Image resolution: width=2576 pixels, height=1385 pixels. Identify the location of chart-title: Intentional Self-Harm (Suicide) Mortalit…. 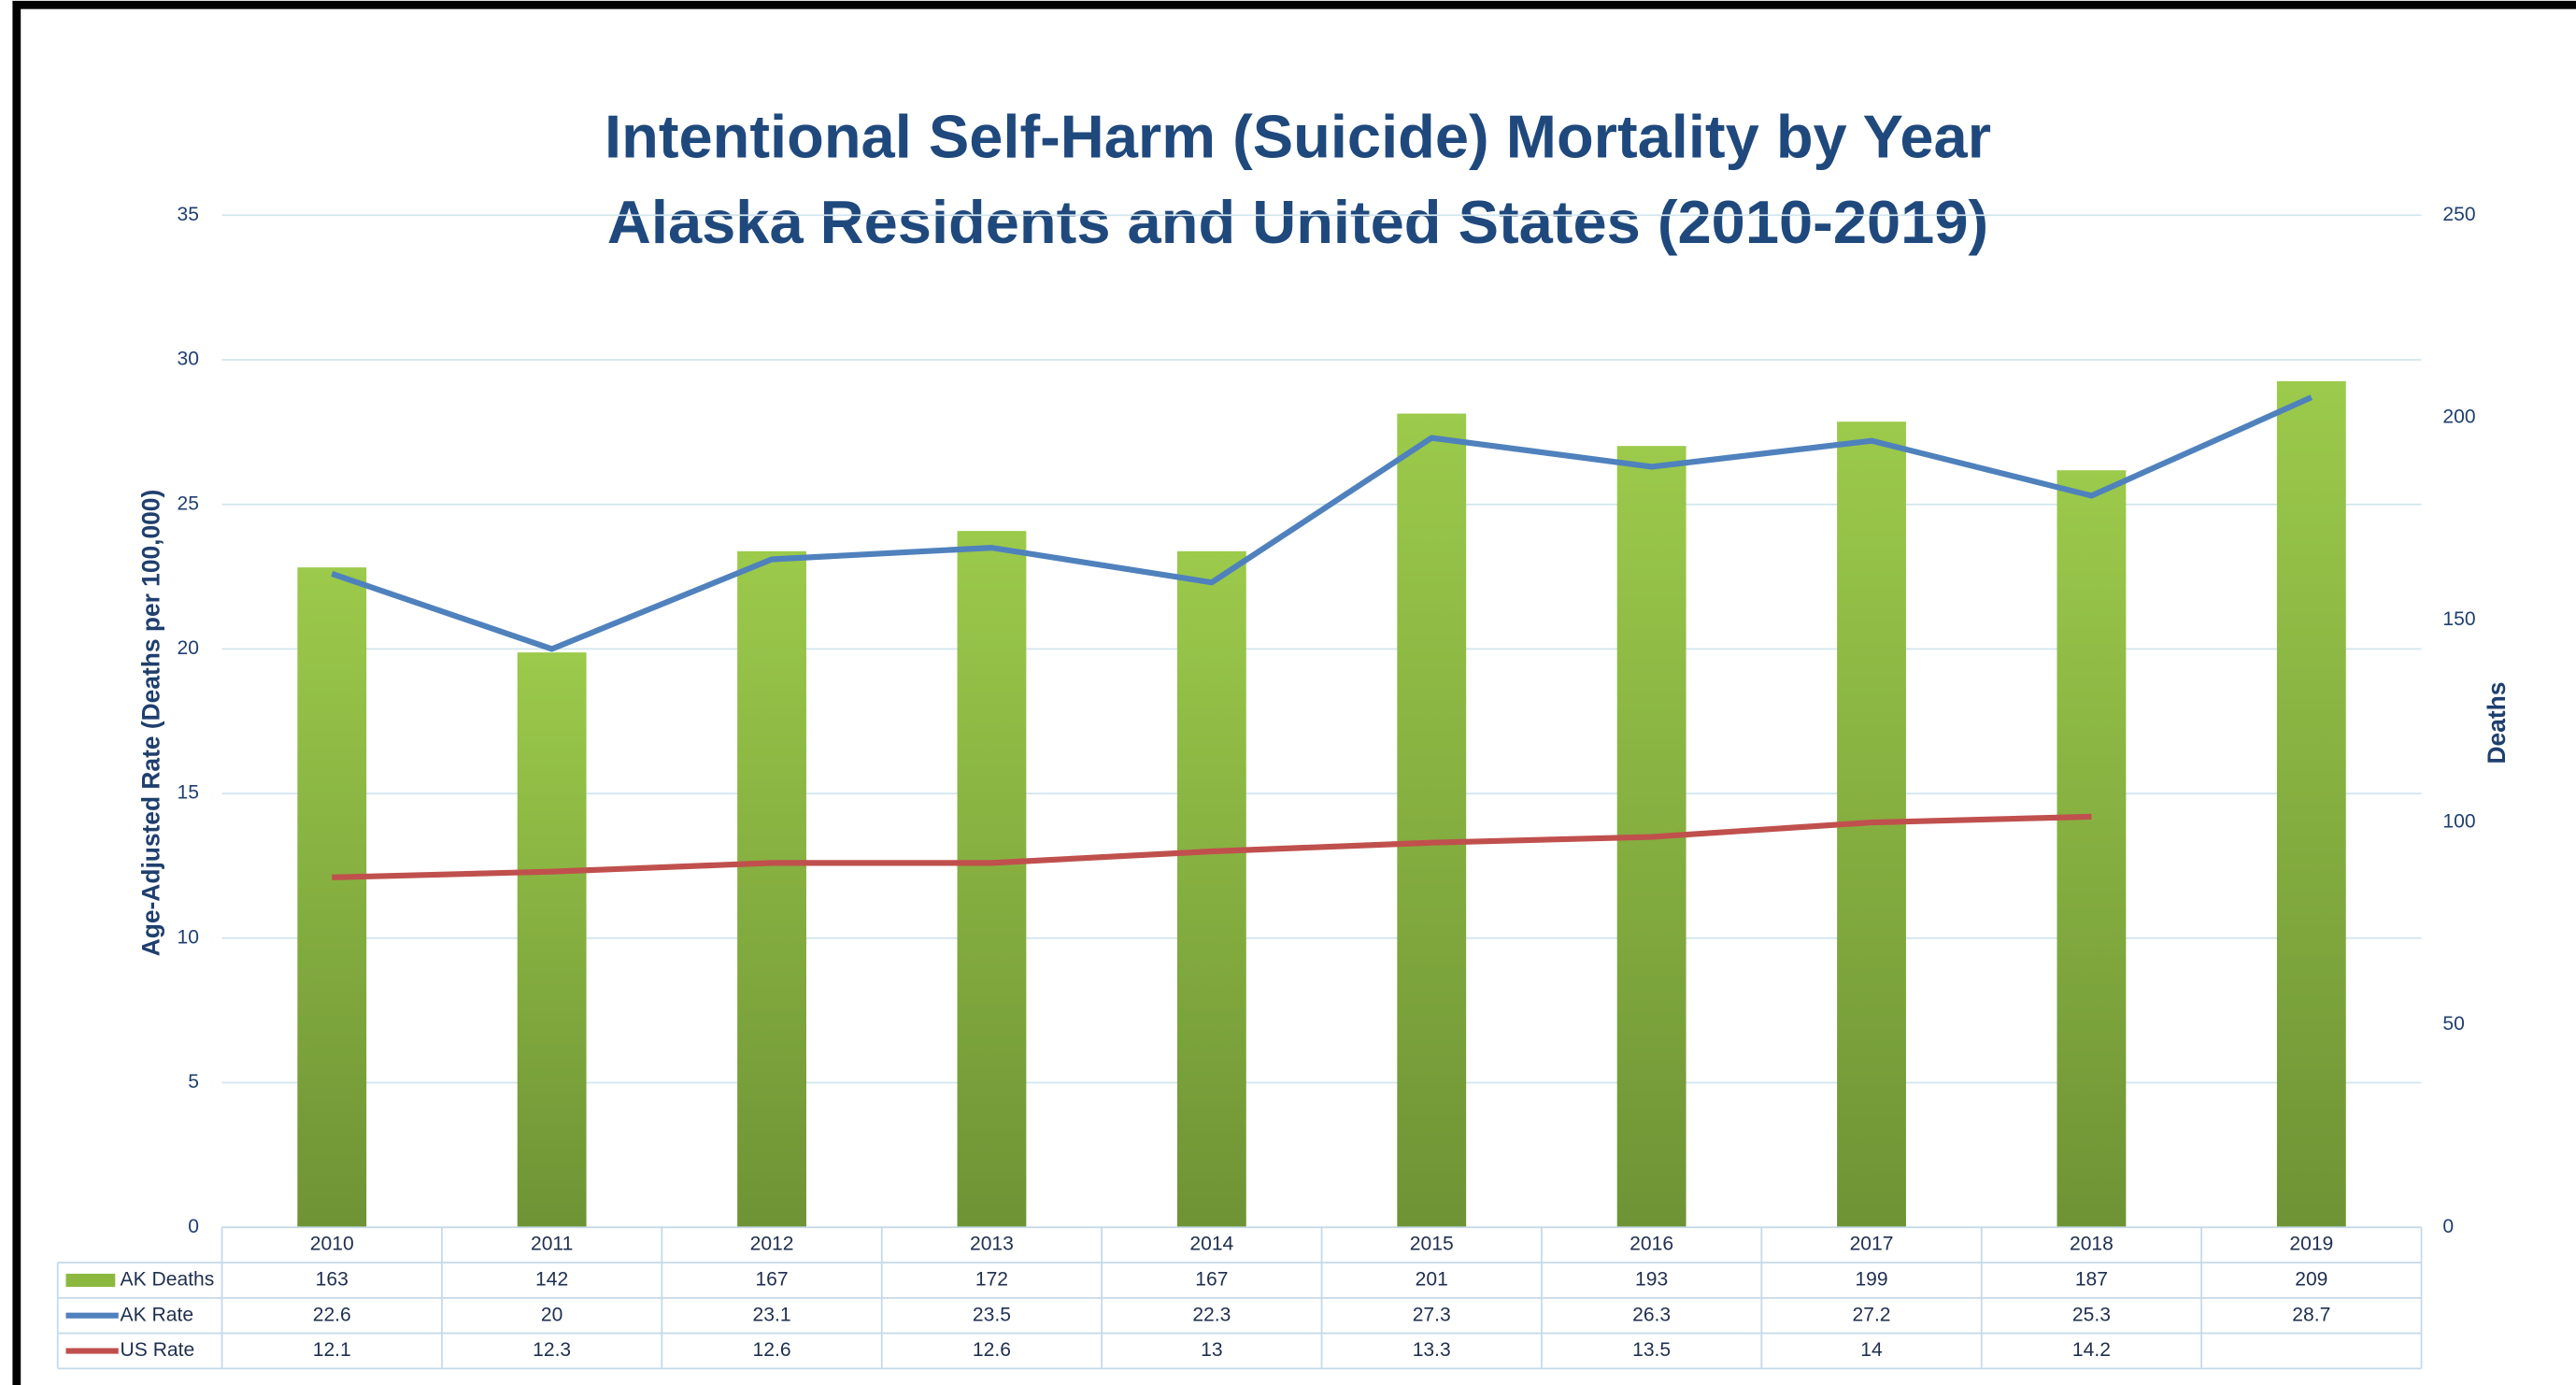
(1298, 136).